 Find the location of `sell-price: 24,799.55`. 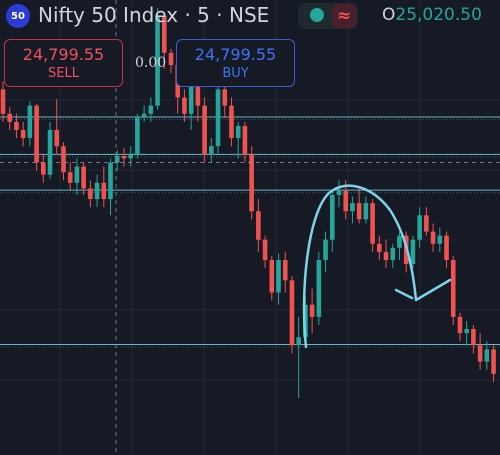

sell-price: 24,799.55 is located at coordinates (63, 54).